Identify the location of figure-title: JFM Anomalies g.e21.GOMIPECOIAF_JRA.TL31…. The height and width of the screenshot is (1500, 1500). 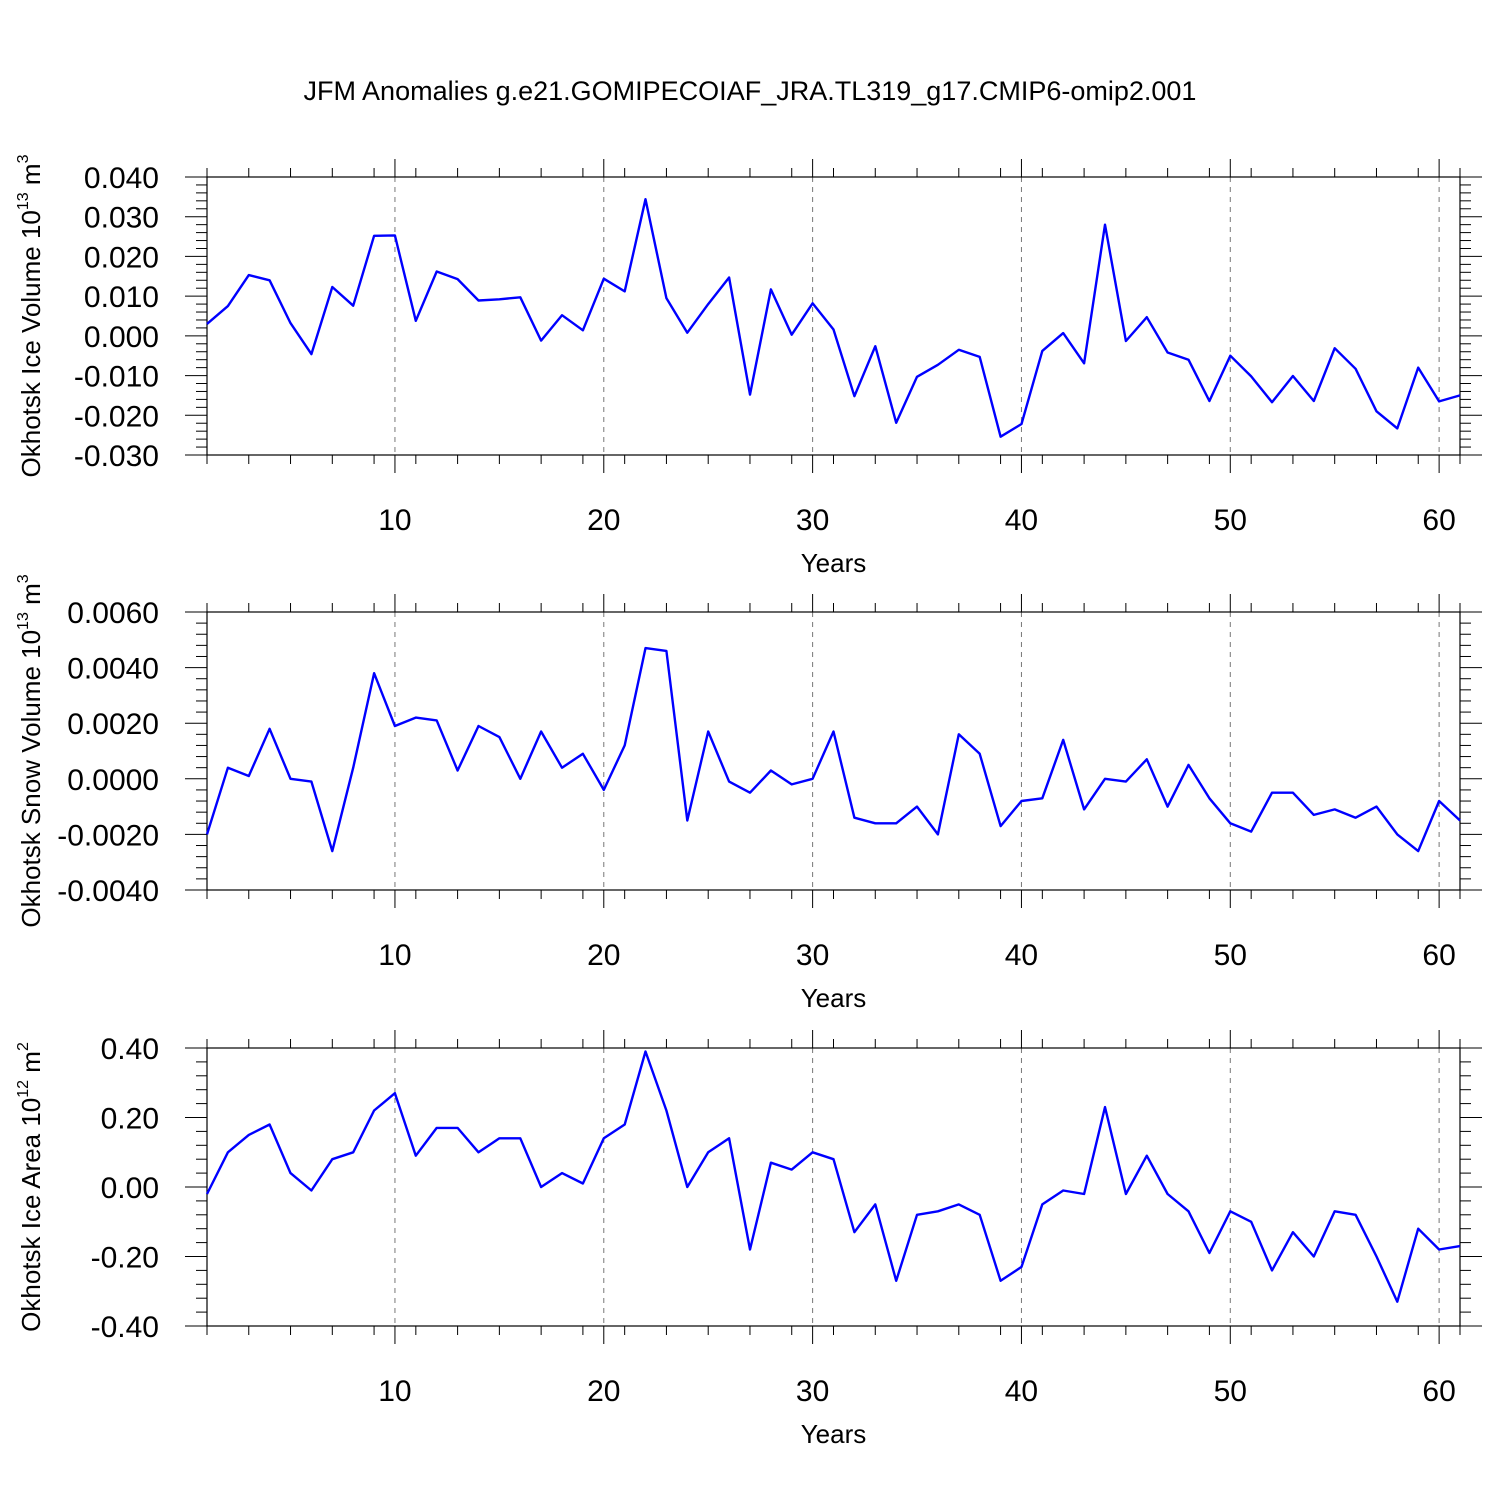
(750, 91).